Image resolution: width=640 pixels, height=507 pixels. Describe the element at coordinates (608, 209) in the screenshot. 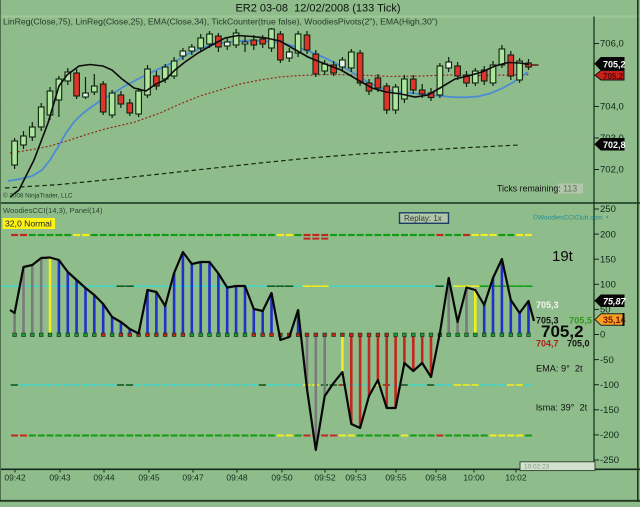

I see `svg-text: 250` at that location.